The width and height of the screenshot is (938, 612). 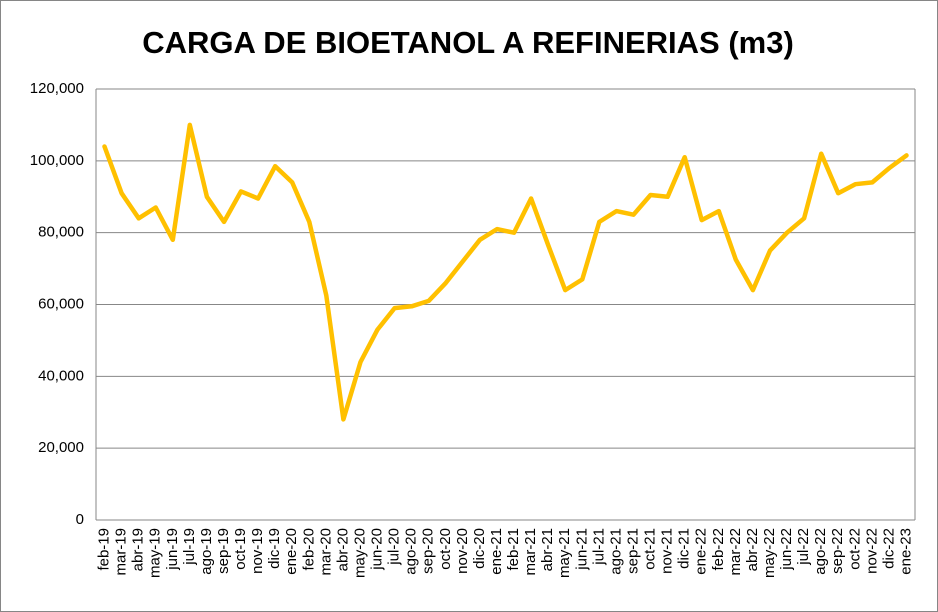 What do you see at coordinates (871, 551) in the screenshot?
I see `x-tick-label: nov-22` at bounding box center [871, 551].